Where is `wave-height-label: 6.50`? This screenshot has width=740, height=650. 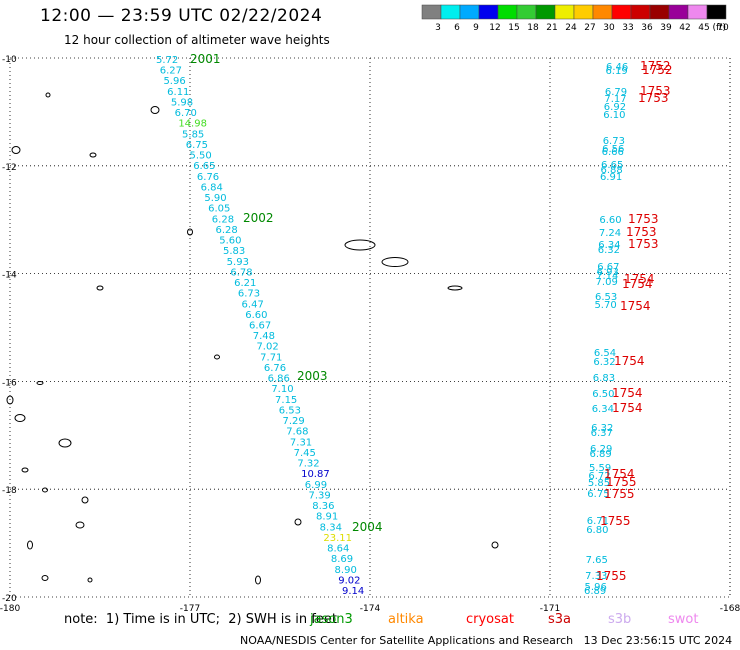
wave-height-label: 6.50 is located at coordinates (603, 394).